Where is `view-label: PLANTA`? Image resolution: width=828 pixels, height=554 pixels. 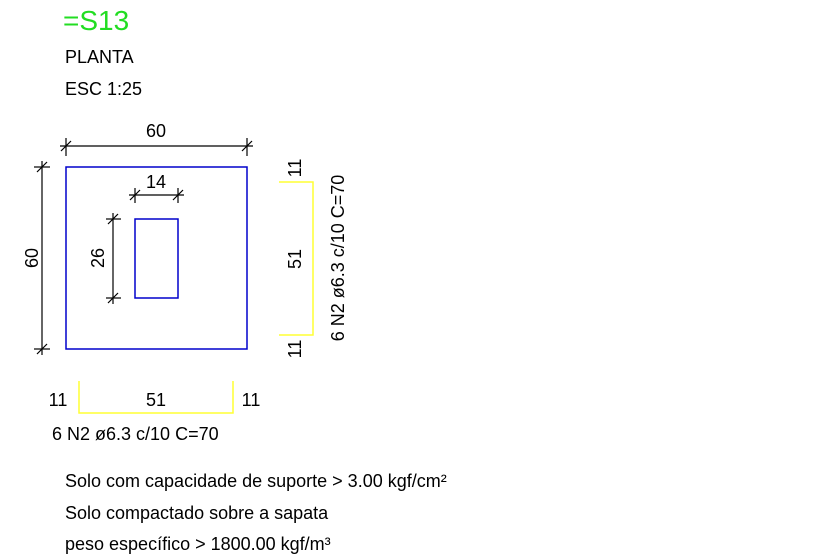 view-label: PLANTA is located at coordinates (99, 57).